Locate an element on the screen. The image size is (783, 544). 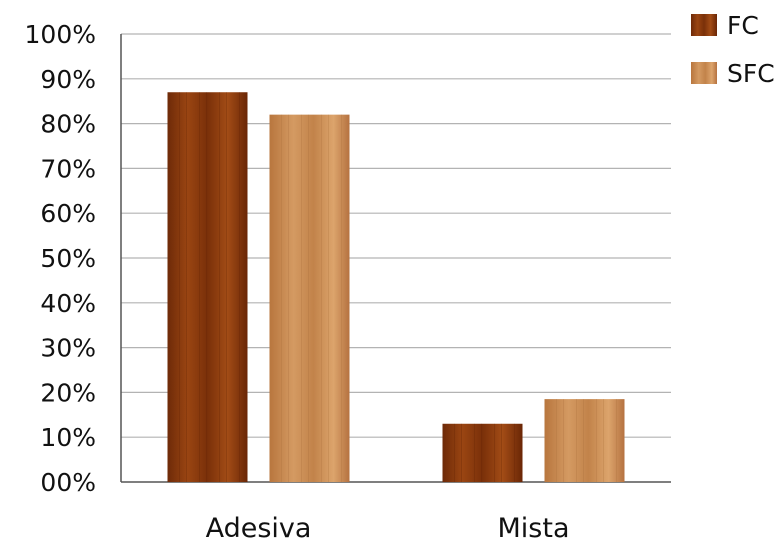
y-tick-label: 80% is located at coordinates (68, 124).